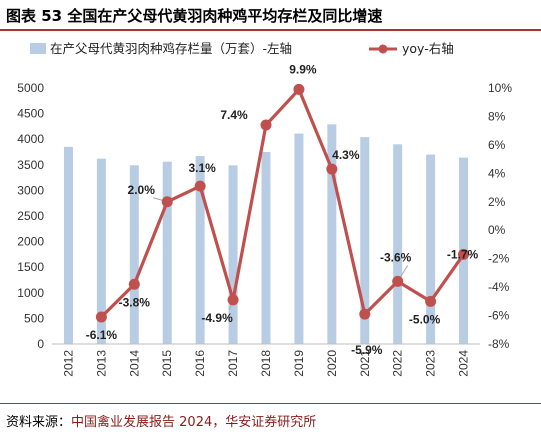  Describe the element at coordinates (270, 403) in the screenshot. I see `source-rule` at that location.